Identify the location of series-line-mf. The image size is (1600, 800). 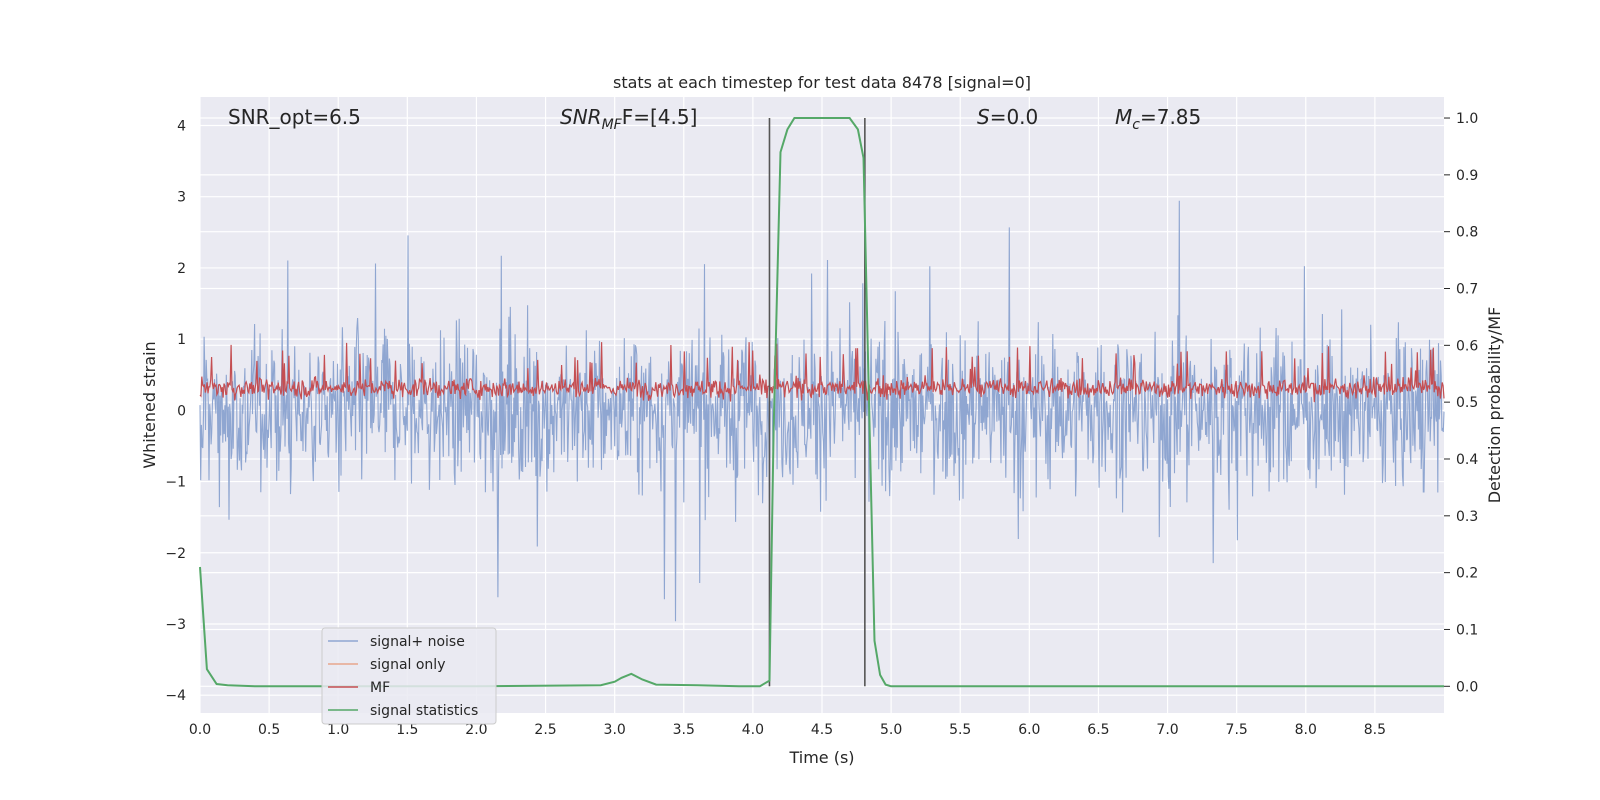
(822, 372).